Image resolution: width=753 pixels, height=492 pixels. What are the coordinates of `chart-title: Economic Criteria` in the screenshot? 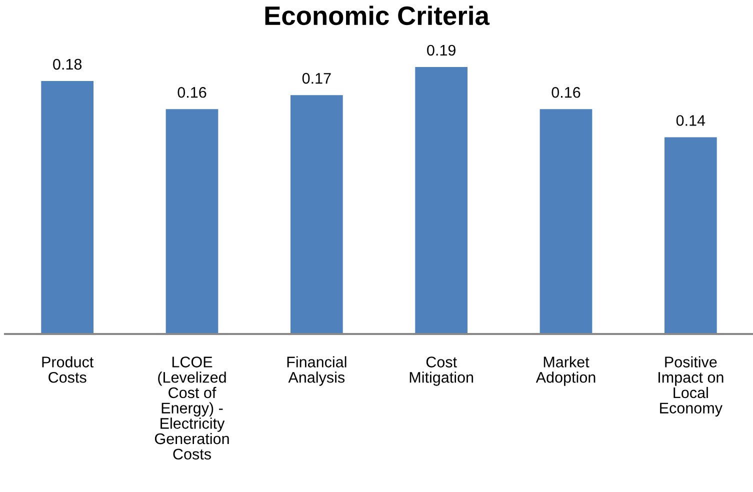 It's located at (377, 16).